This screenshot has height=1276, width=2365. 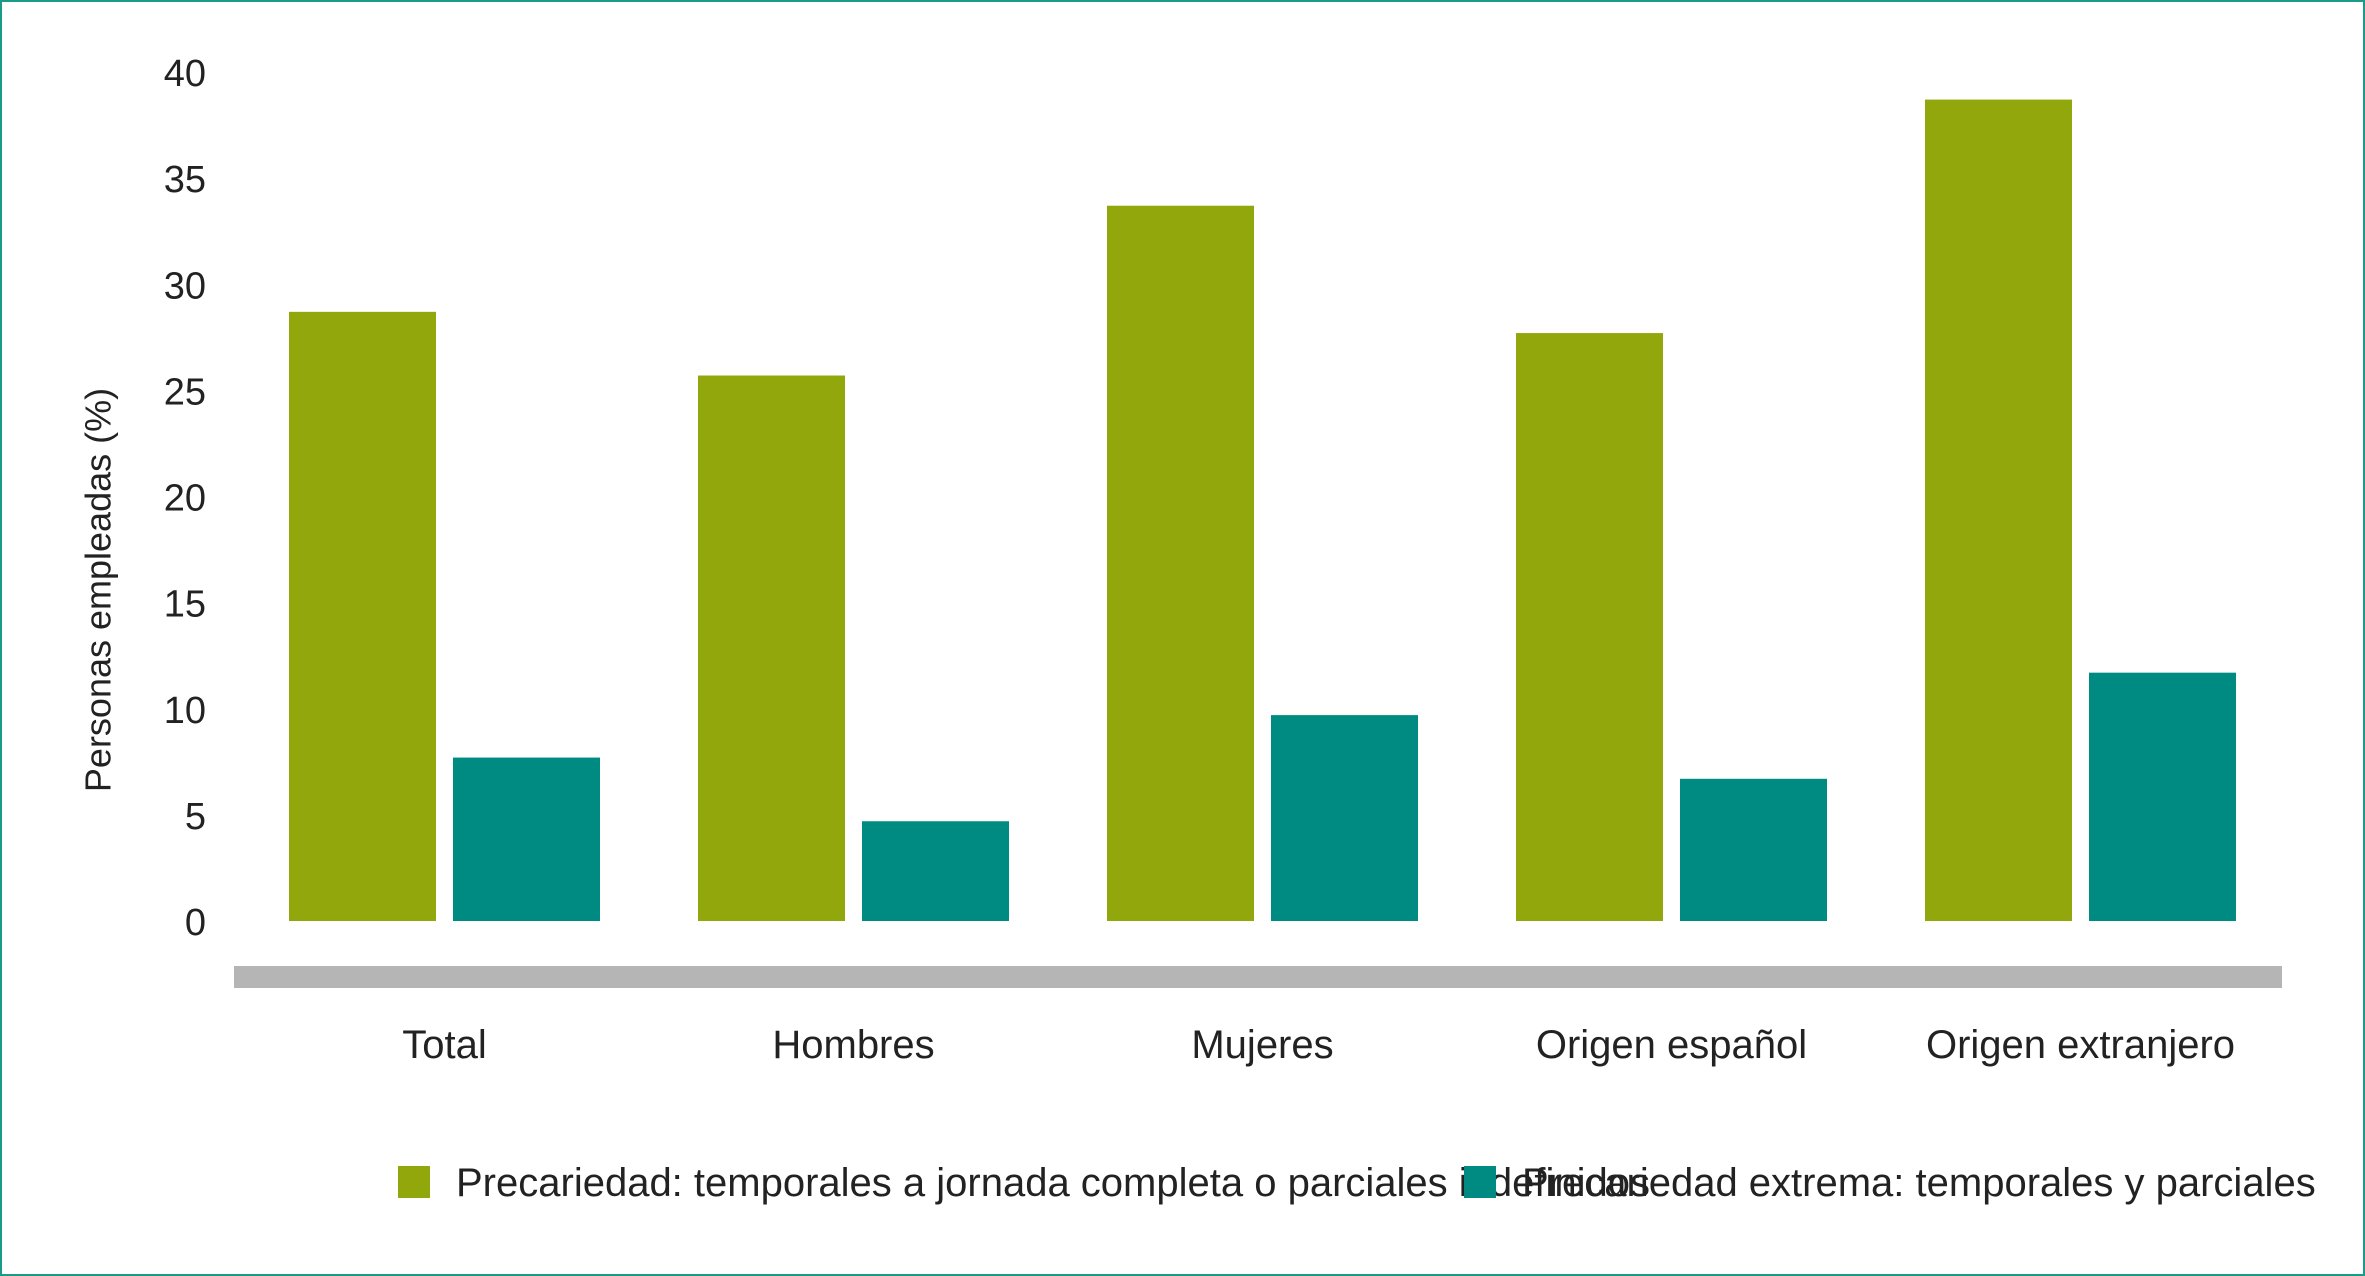 I want to click on y-tick-label: 20, so click(x=185, y=499).